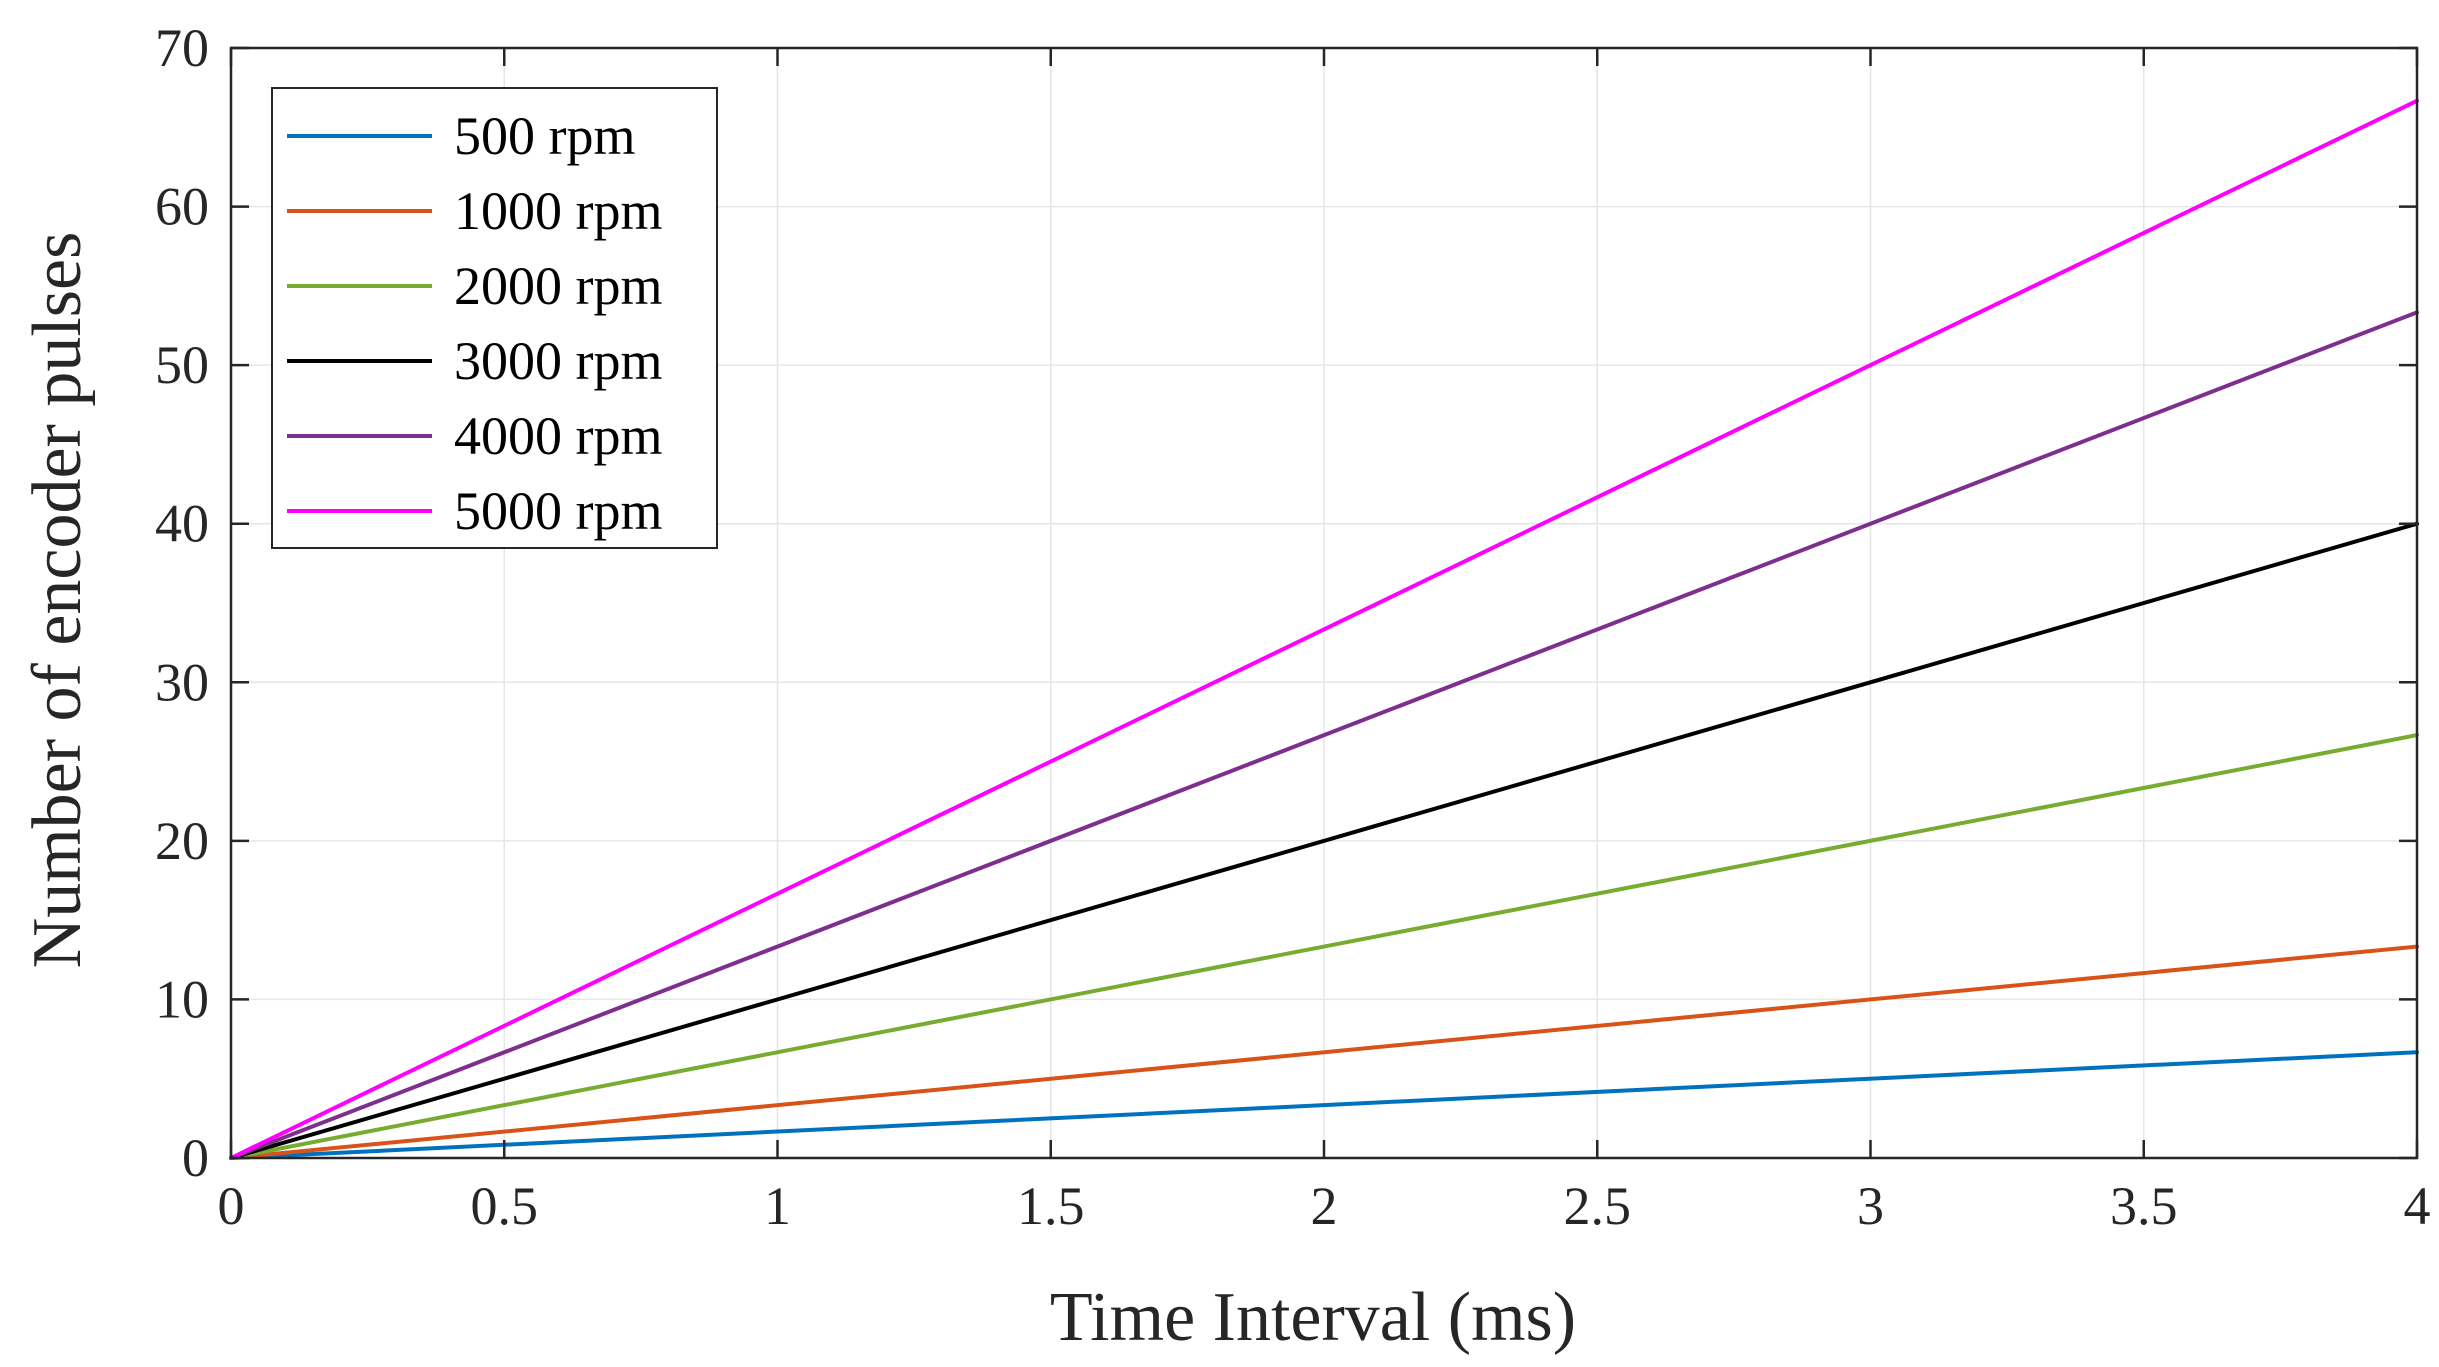 The image size is (2439, 1367). Describe the element at coordinates (558, 286) in the screenshot. I see `legend-label: 2000 rpm` at that location.